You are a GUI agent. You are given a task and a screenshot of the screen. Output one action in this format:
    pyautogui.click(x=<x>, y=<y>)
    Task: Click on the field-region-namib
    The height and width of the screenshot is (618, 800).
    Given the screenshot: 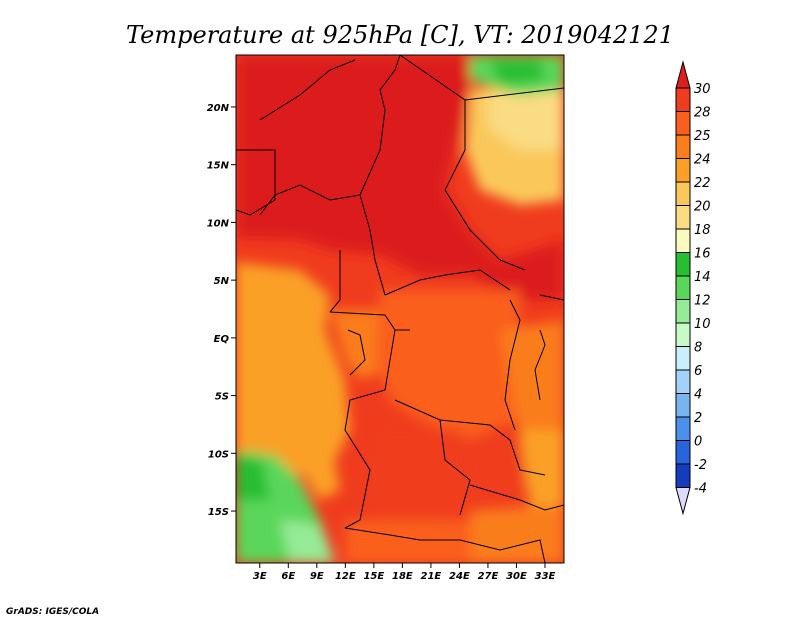 What is the action you would take?
    pyautogui.click(x=307, y=541)
    